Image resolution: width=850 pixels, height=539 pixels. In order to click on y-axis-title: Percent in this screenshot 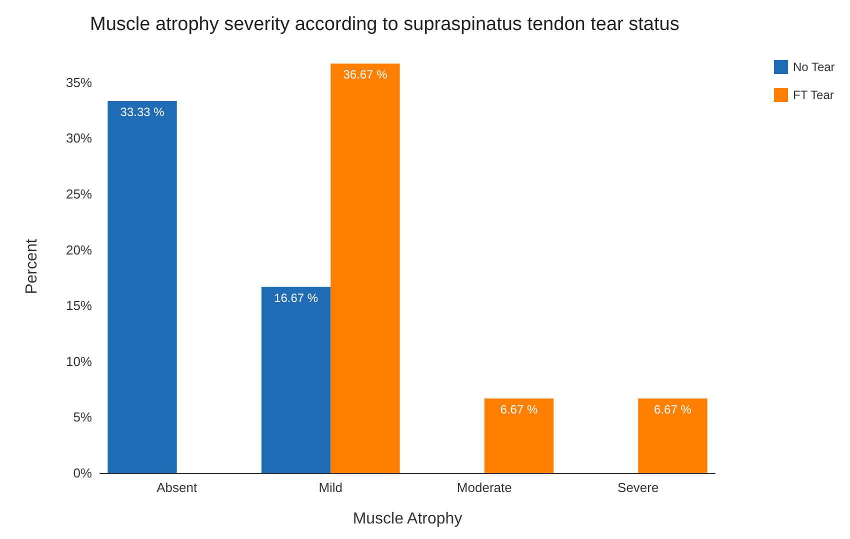, I will do `click(32, 266)`.